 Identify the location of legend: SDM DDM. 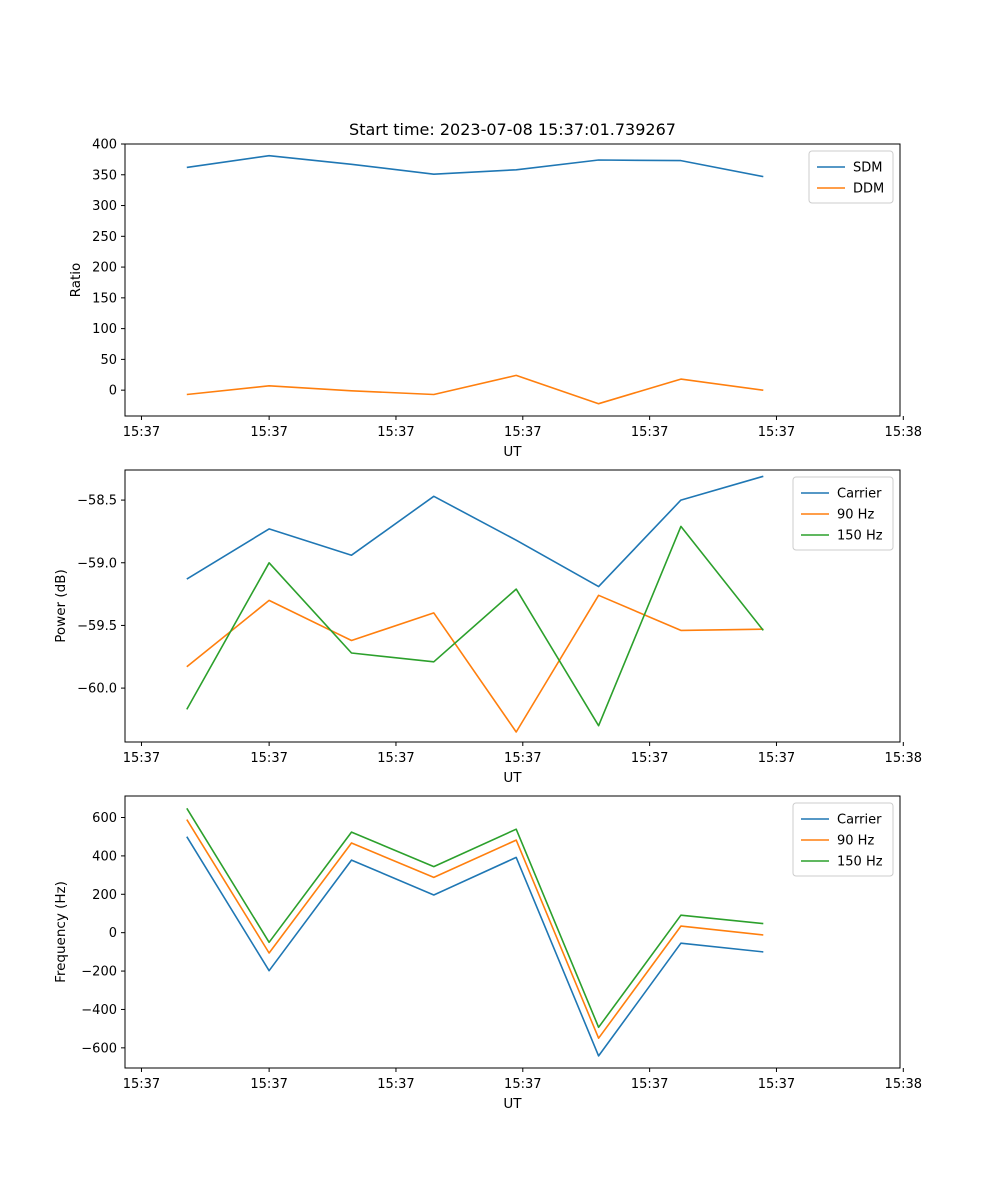
(851, 177).